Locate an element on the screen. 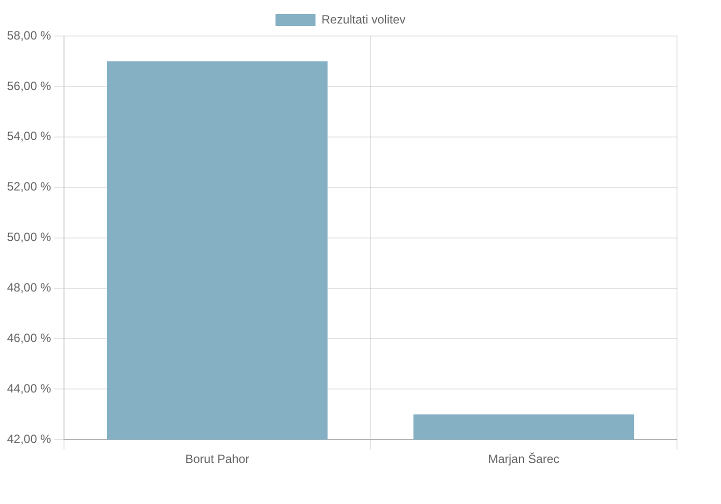 The image size is (721, 504). y-tick-label: 50,00 % is located at coordinates (29, 237).